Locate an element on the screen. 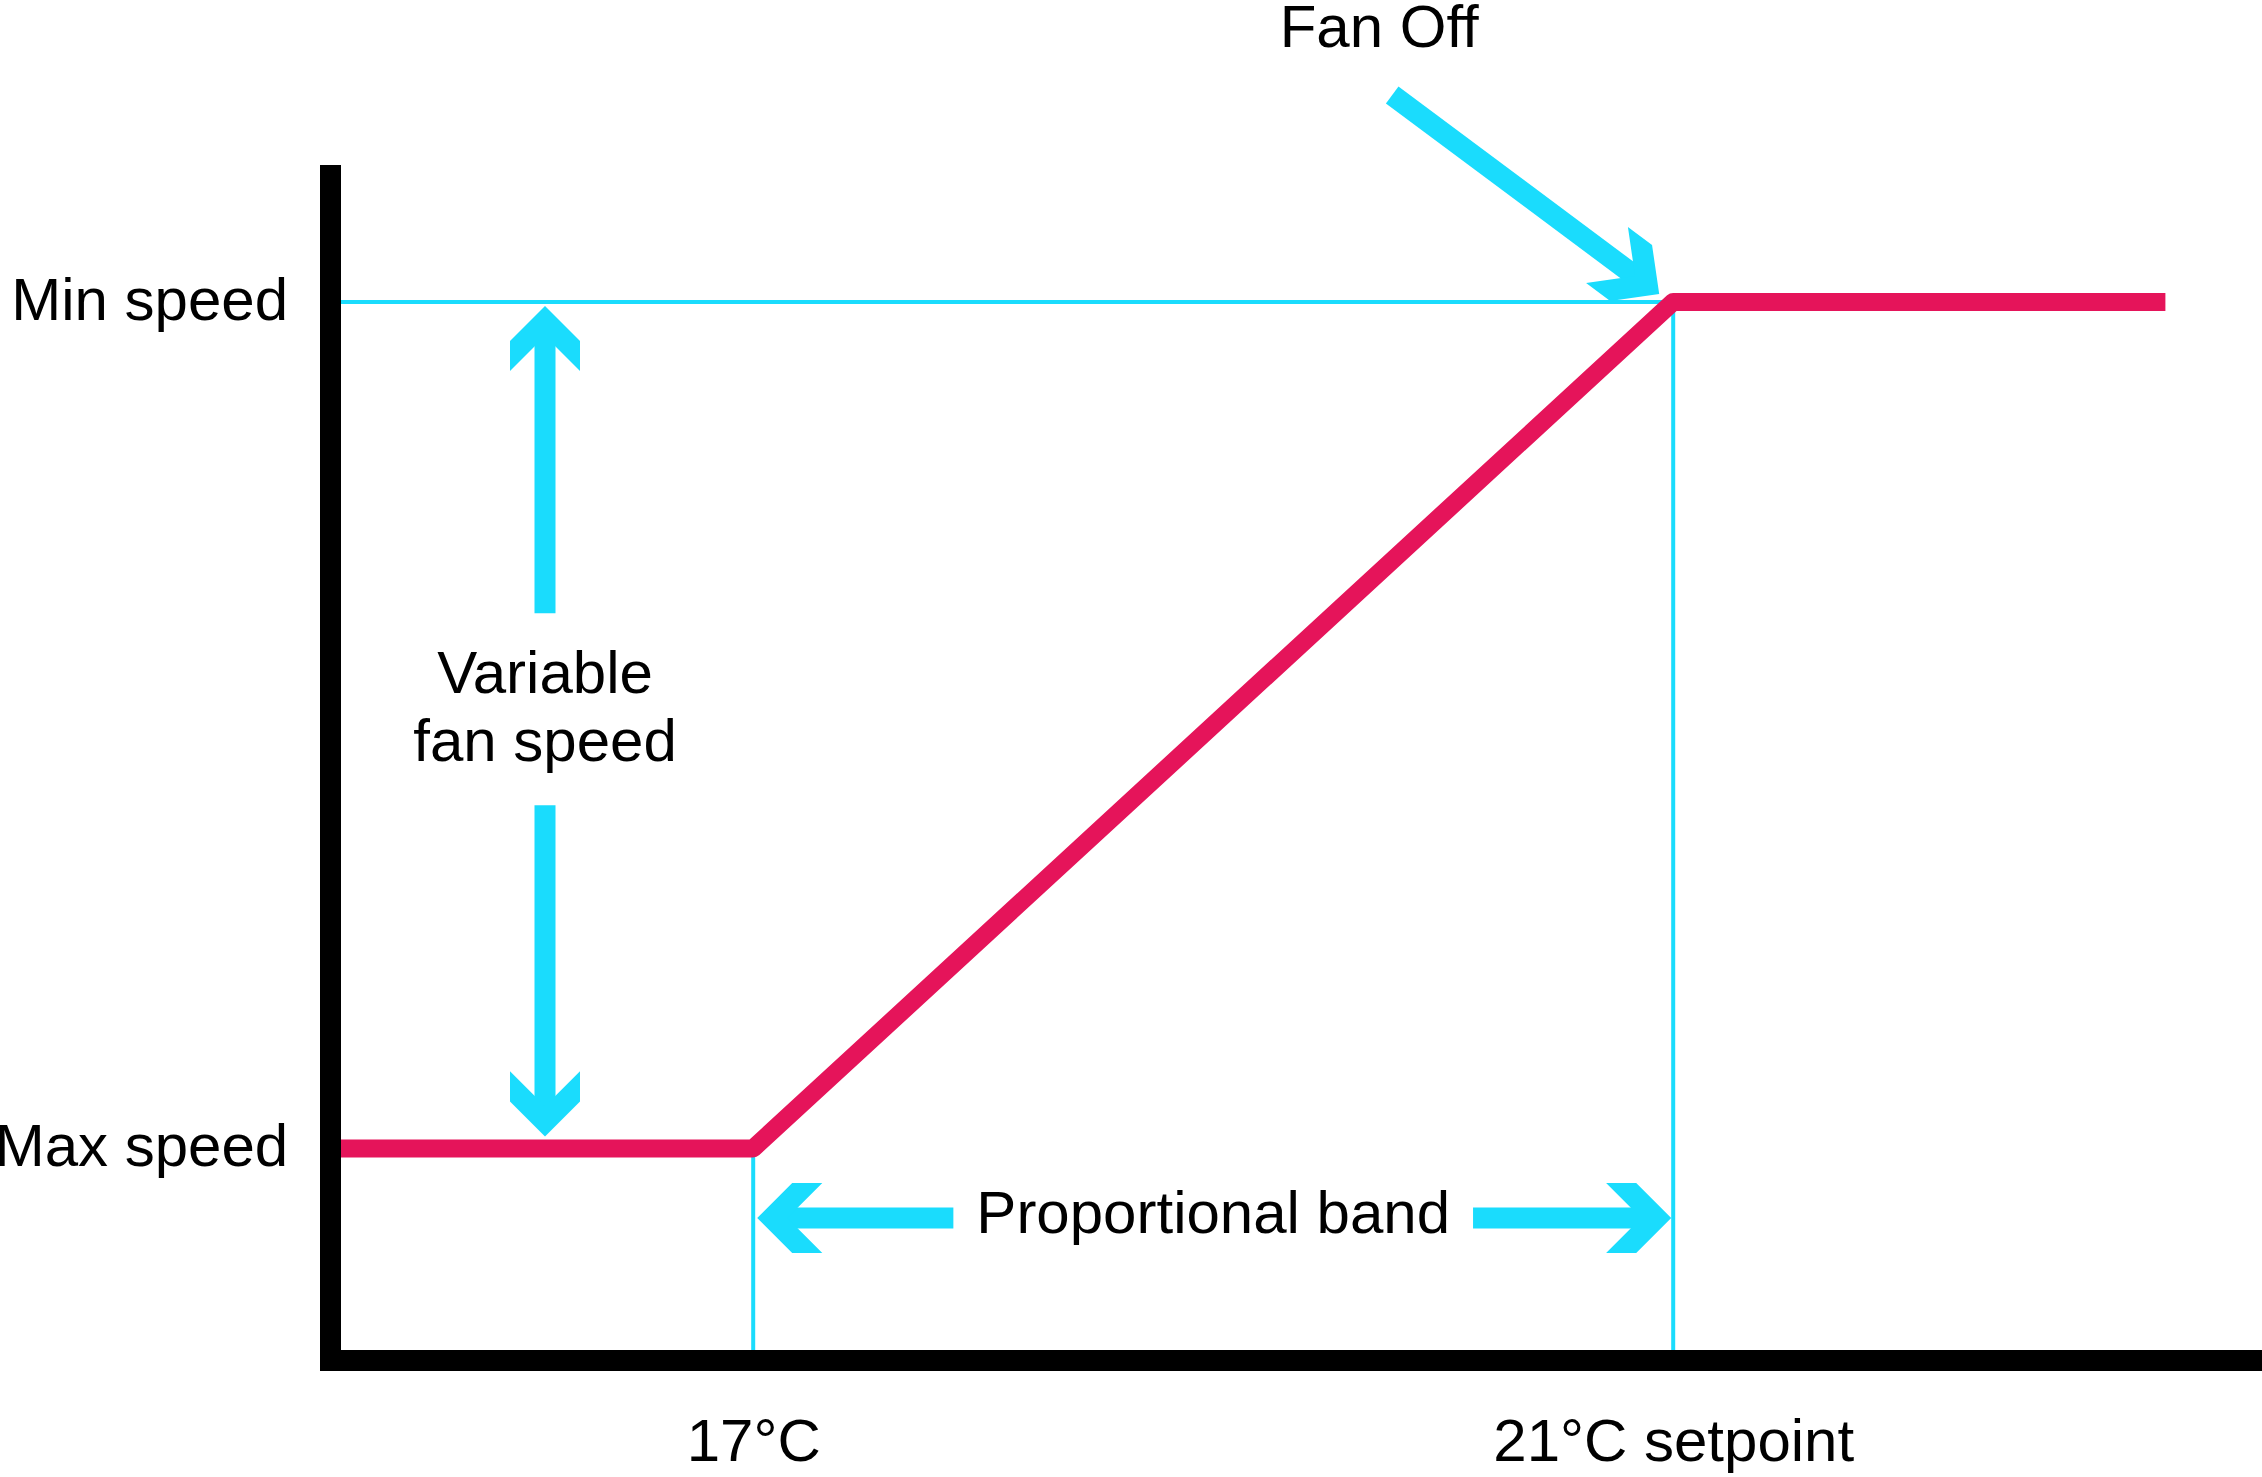 The width and height of the screenshot is (2262, 1477). annotation: Max speed is located at coordinates (144, 1146).